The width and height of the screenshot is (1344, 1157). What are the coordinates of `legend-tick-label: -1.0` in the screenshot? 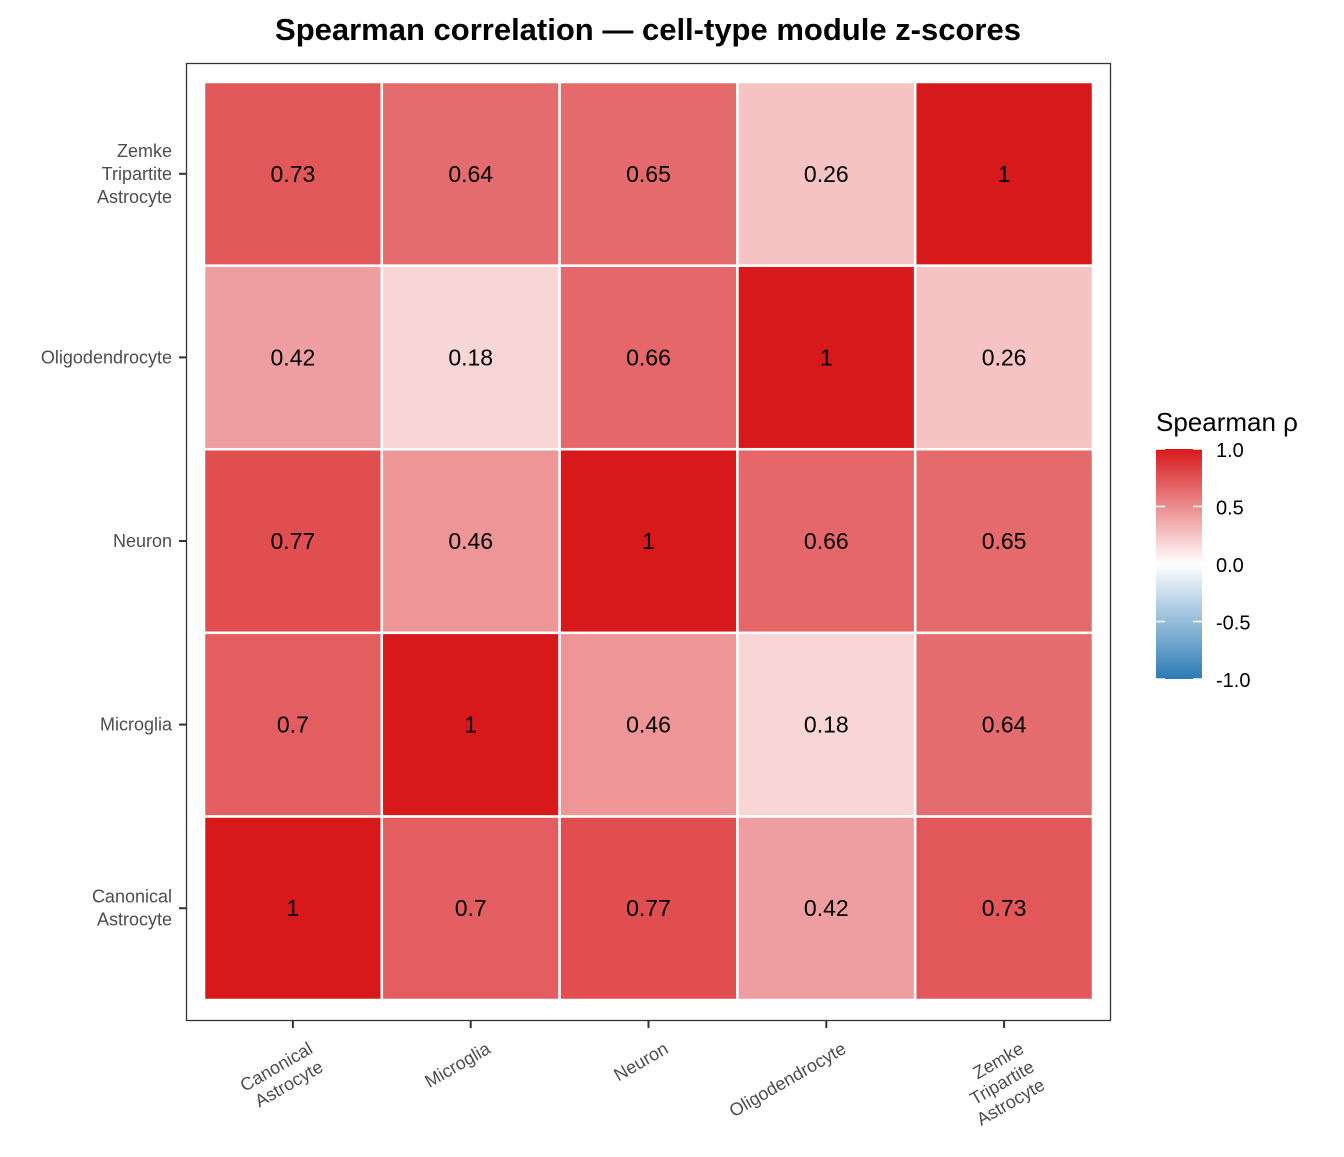 It's located at (1233, 681).